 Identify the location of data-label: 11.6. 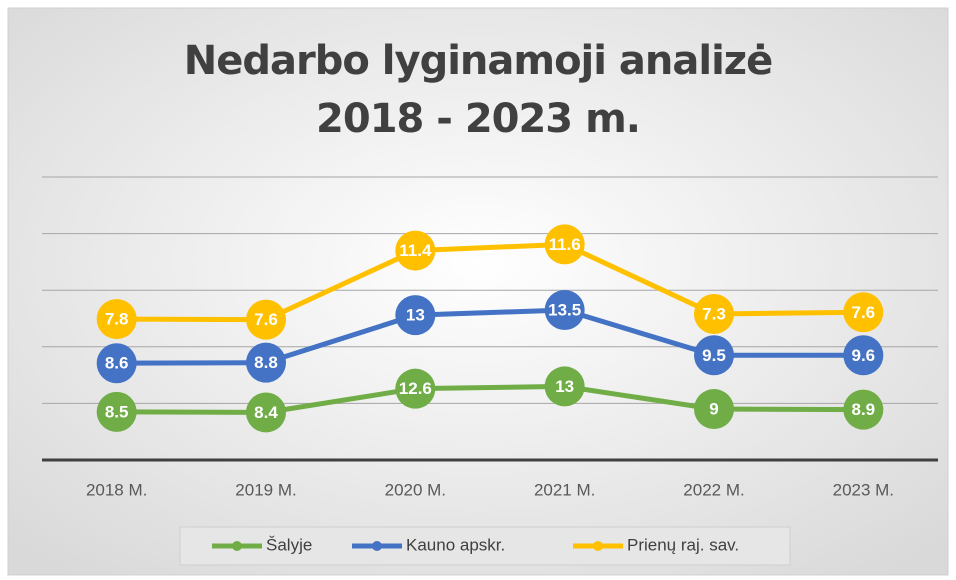
(565, 244).